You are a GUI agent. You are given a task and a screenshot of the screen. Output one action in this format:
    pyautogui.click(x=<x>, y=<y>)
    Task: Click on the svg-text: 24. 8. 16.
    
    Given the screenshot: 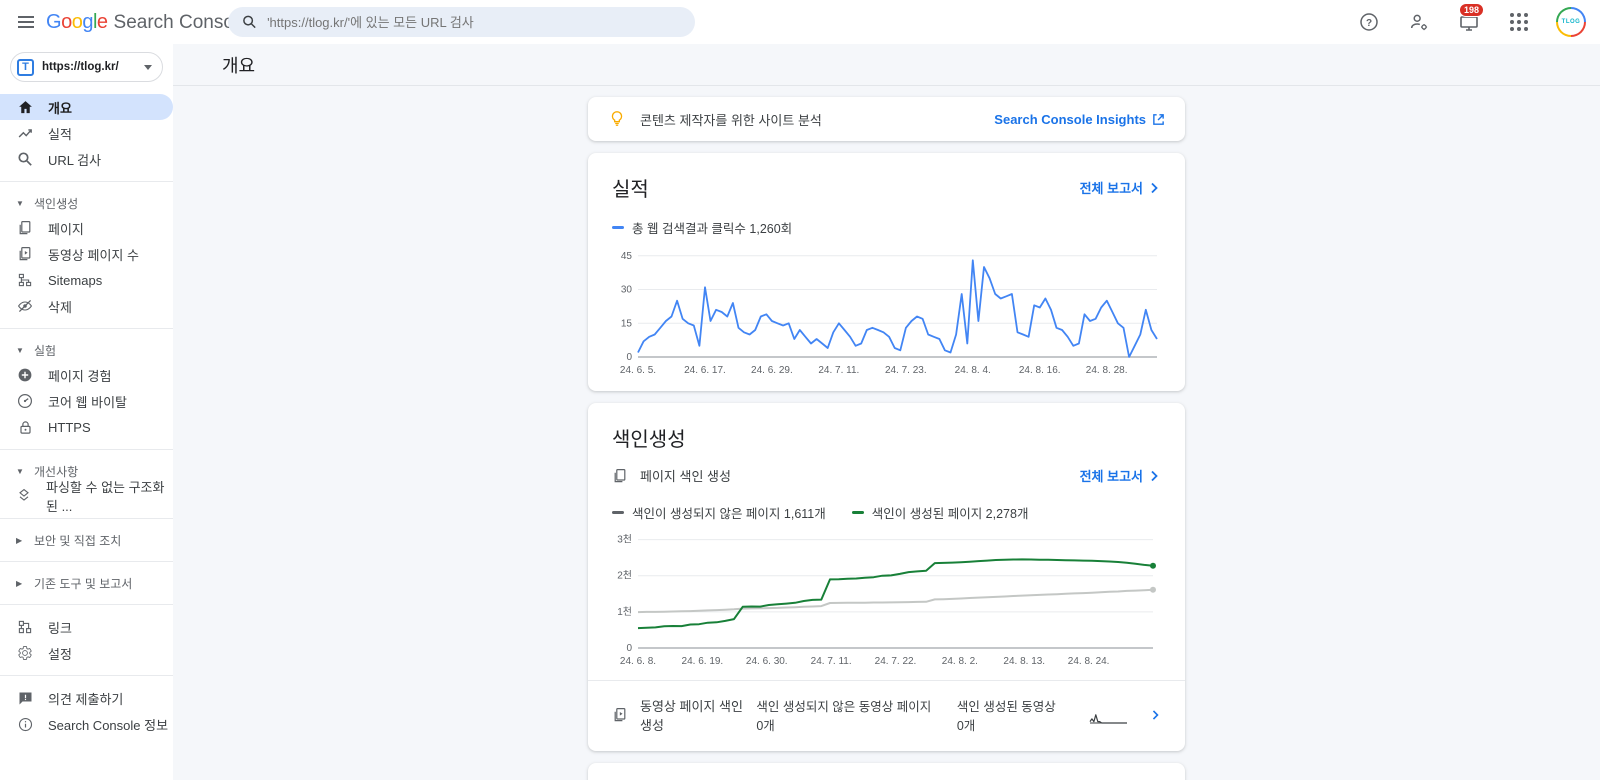 What is the action you would take?
    pyautogui.click(x=1040, y=370)
    